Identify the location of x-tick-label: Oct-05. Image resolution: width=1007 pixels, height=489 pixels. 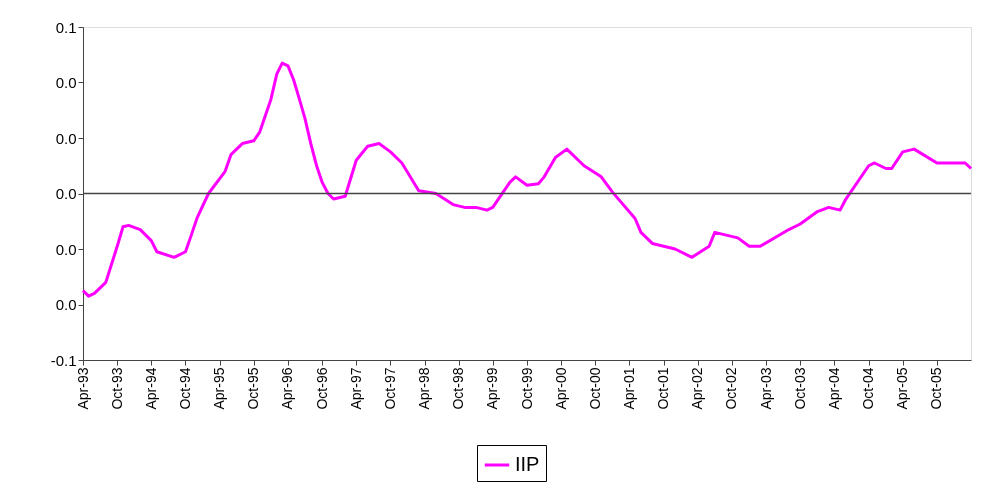
(936, 388).